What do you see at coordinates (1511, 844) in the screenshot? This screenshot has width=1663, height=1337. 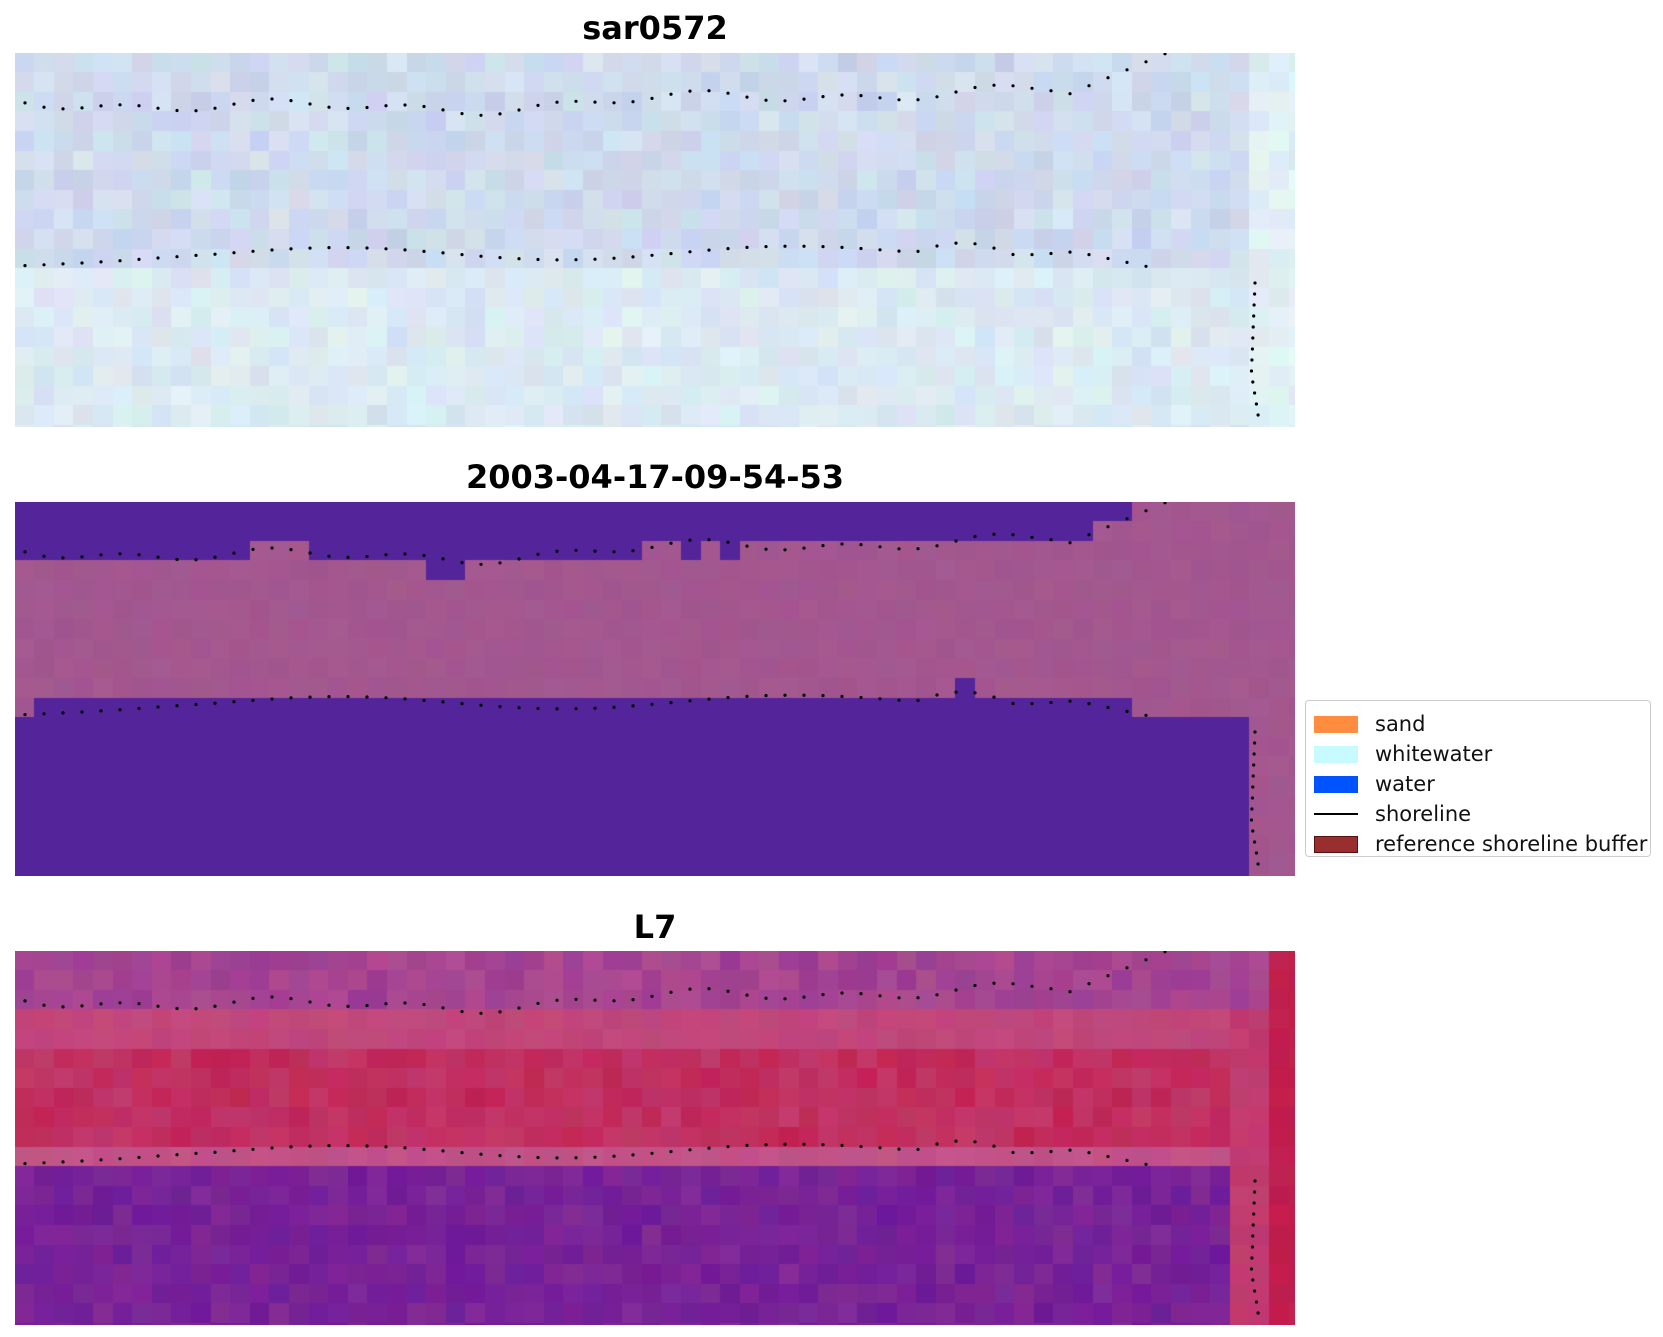 I see `legend-label-reference-buffer: reference shoreline buffer` at bounding box center [1511, 844].